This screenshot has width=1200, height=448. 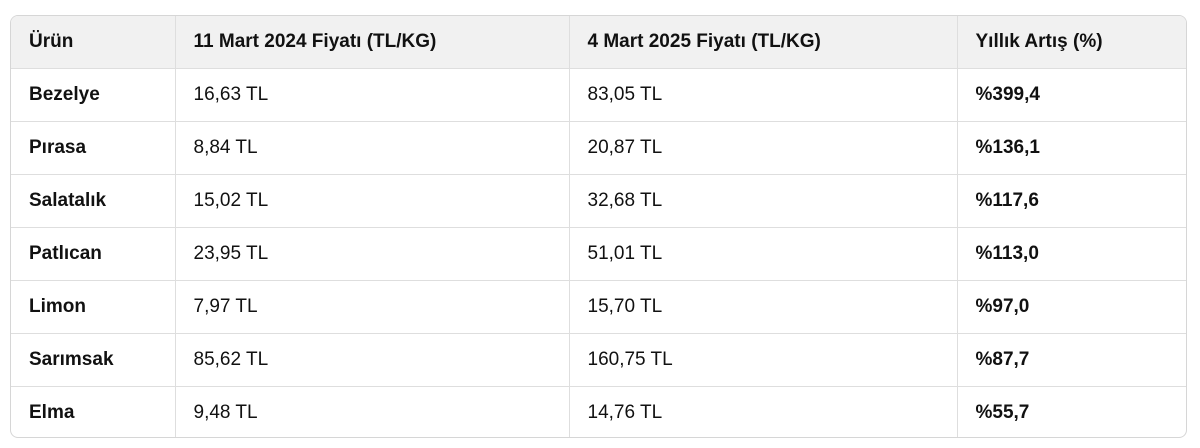 I want to click on table-cell: 7,97 TL, so click(x=372, y=307).